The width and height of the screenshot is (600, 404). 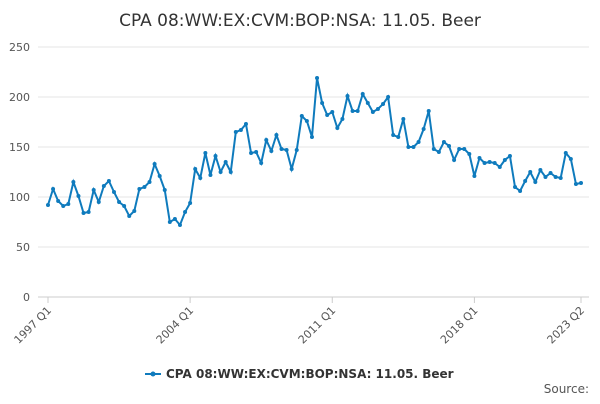 I want to click on y-tick-label: 250, so click(x=19, y=47).